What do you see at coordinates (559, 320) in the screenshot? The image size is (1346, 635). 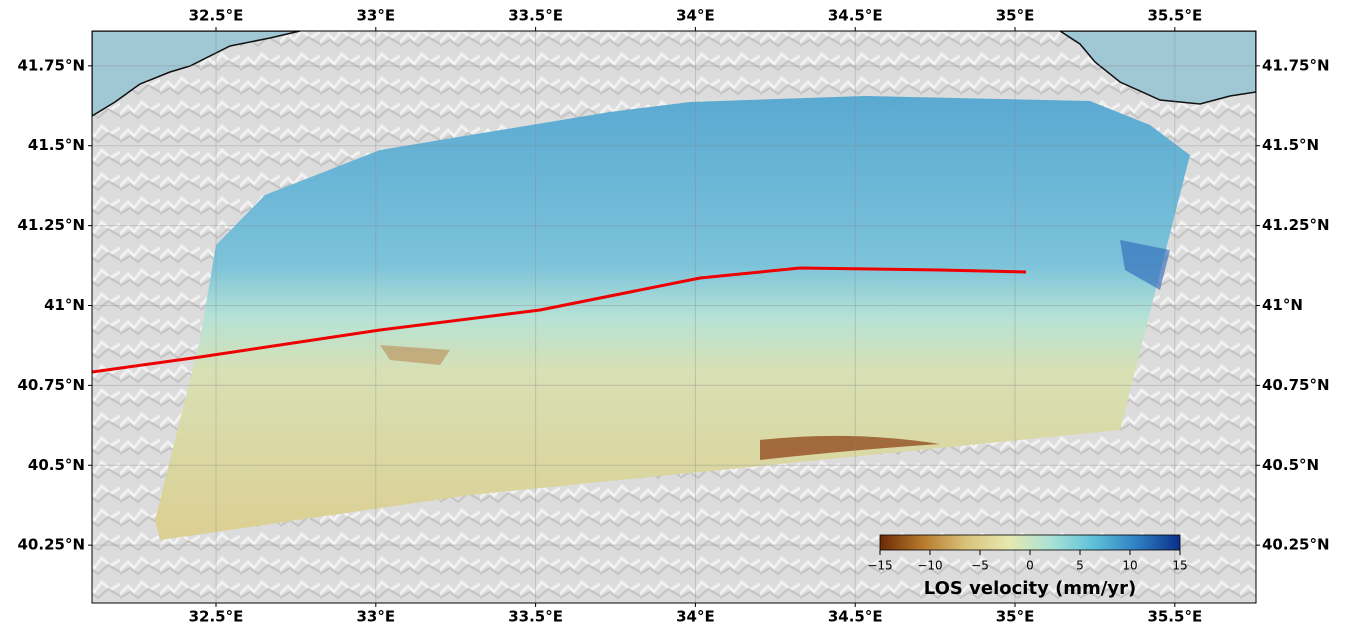 I see `fault-trace` at bounding box center [559, 320].